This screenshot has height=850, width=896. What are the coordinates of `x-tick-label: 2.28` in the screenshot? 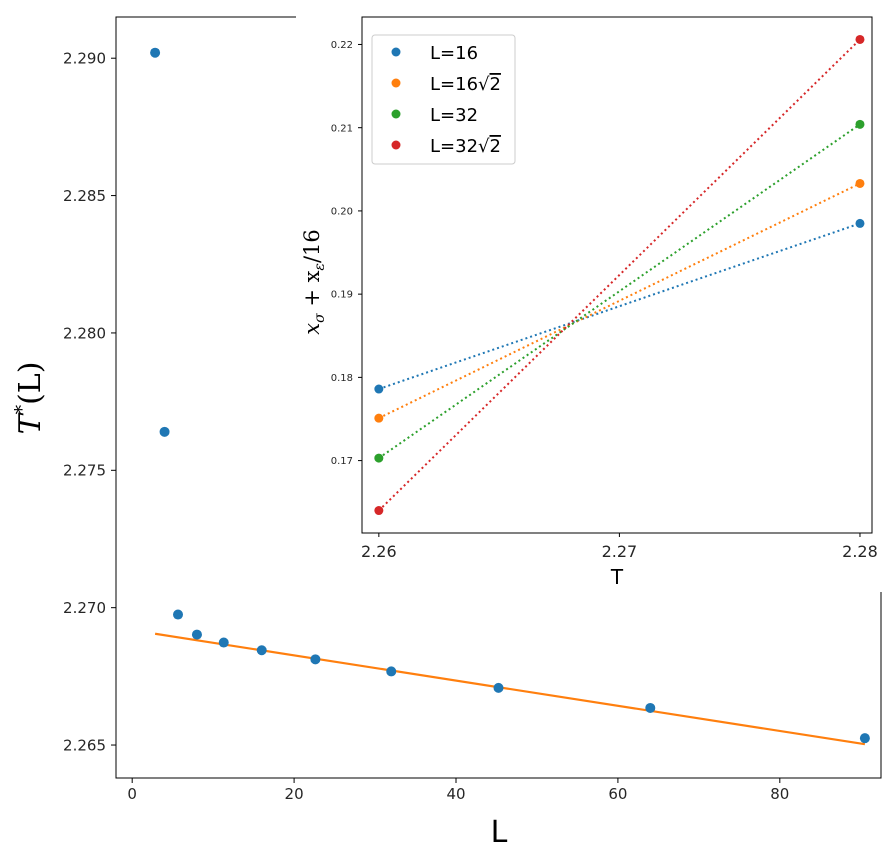 It's located at (860, 551).